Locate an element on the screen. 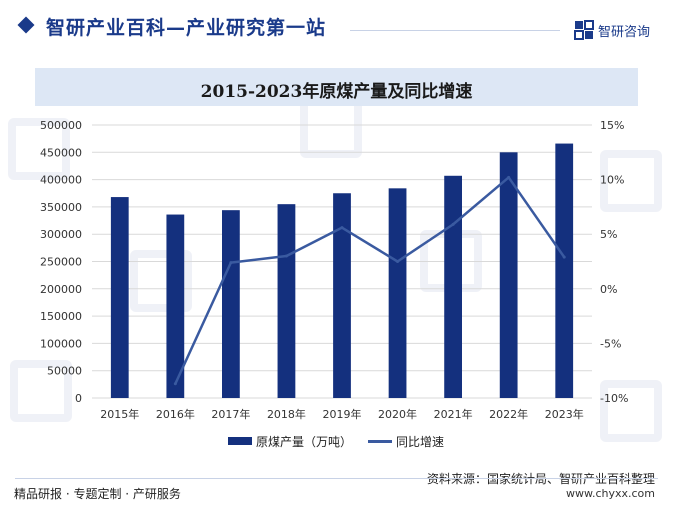 The width and height of the screenshot is (673, 516). footer-tagline: 精品研报 · 专题定制 · 产研服务 is located at coordinates (97, 494).